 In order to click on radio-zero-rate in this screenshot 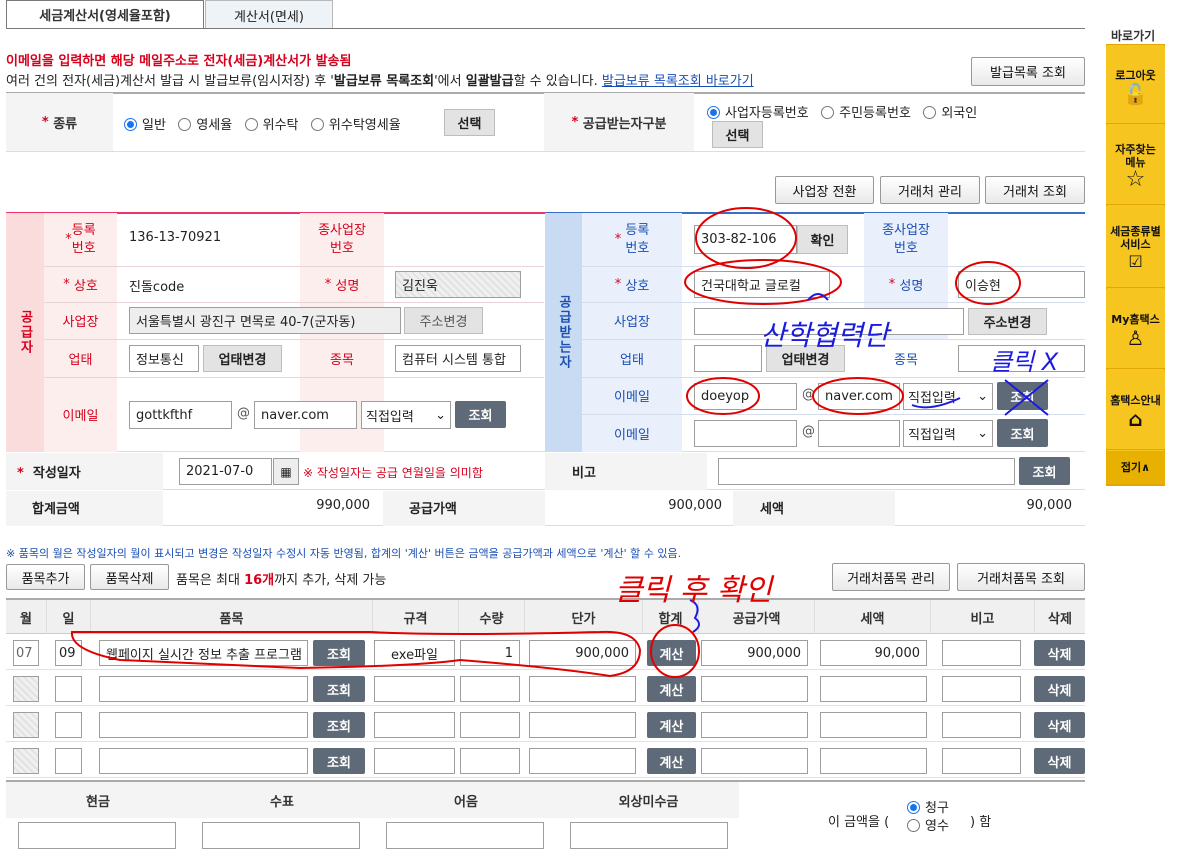, I will do `click(185, 124)`.